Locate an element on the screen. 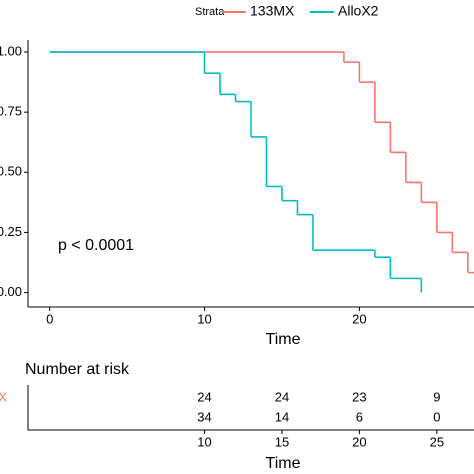 The height and width of the screenshot is (474, 474). risk-count: 34 is located at coordinates (204, 416).